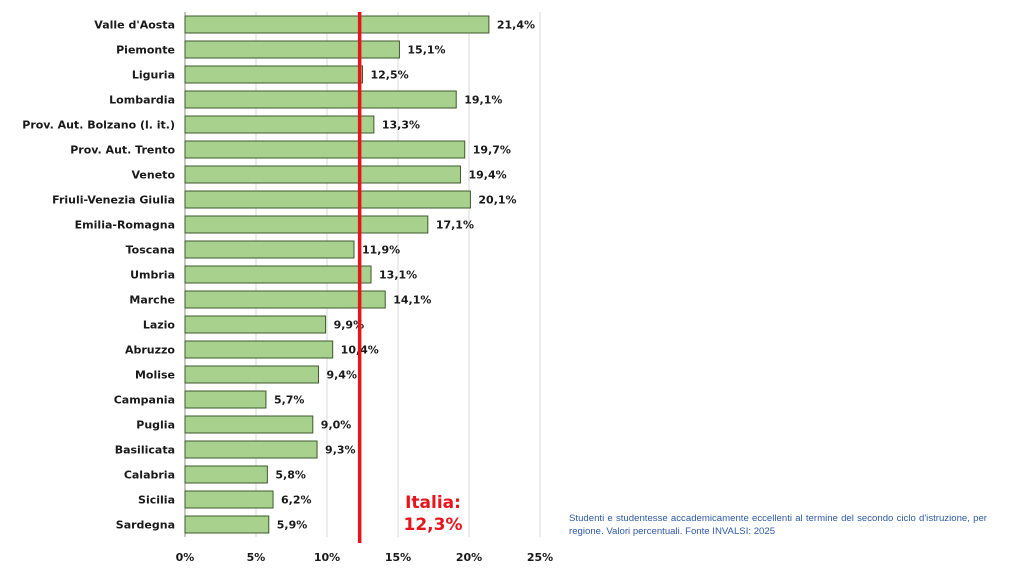 This screenshot has width=1024, height=576. I want to click on category-label: Piemonte, so click(145, 50).